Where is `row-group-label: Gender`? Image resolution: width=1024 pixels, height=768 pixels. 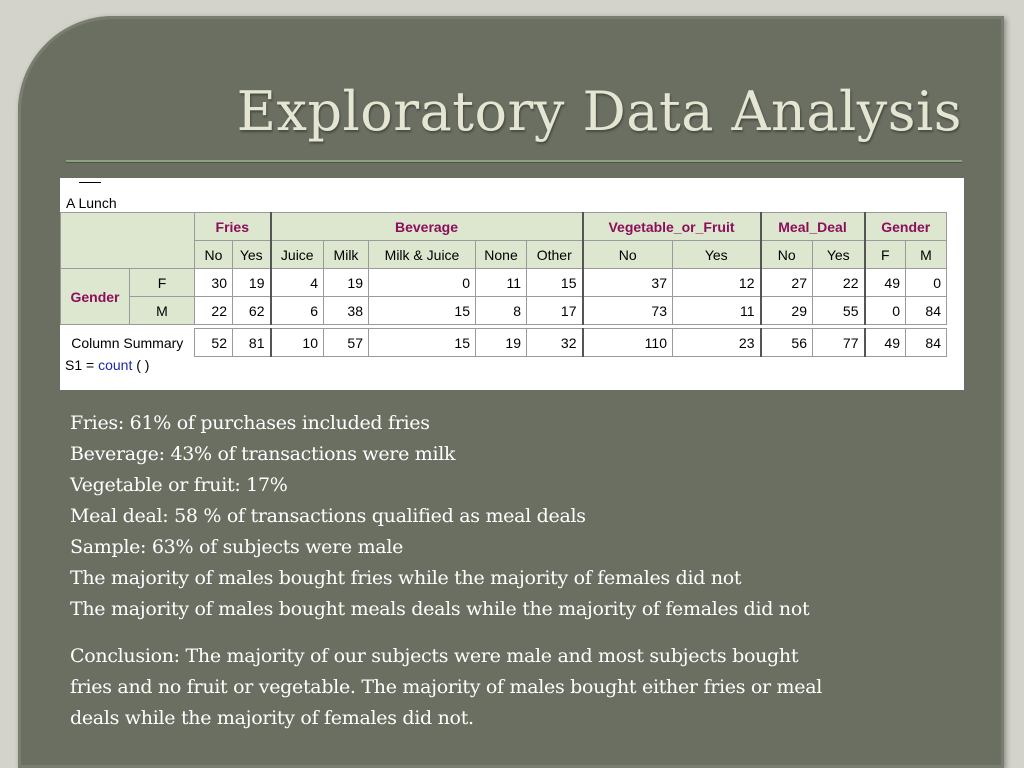 row-group-label: Gender is located at coordinates (95, 296).